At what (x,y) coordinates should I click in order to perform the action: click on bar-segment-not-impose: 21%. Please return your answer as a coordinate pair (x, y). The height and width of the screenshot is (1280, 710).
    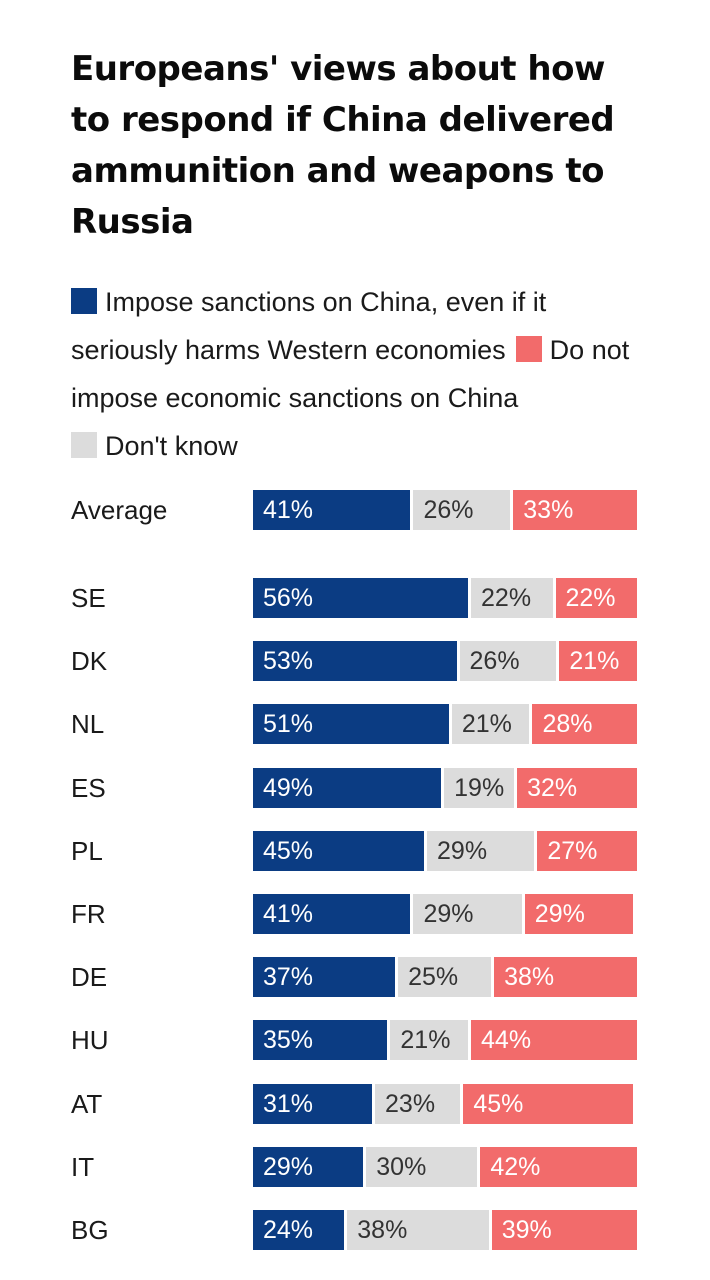
    Looking at the image, I should click on (596, 661).